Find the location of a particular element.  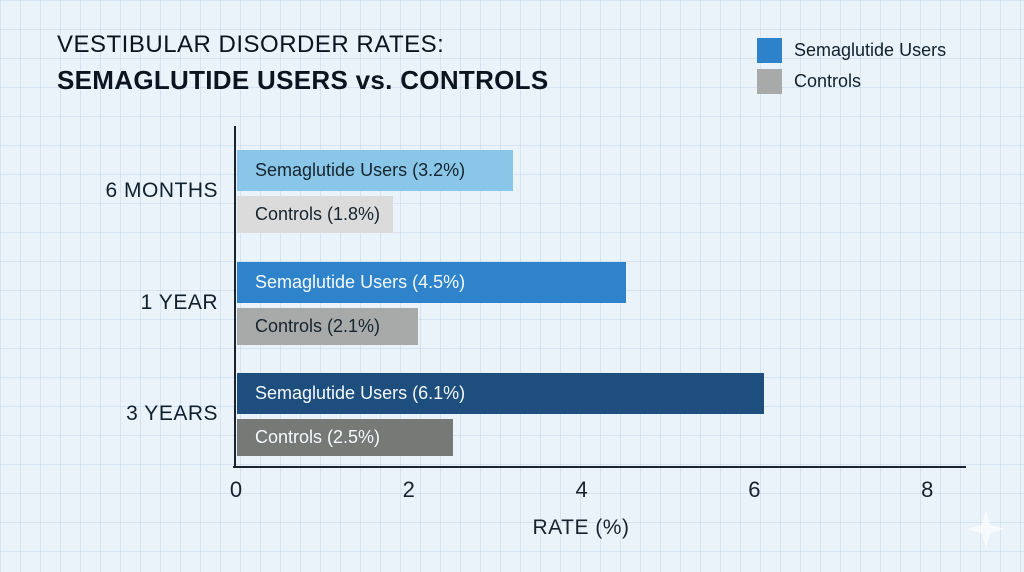

bar-value-label: Controls (2.5%) is located at coordinates (318, 437).